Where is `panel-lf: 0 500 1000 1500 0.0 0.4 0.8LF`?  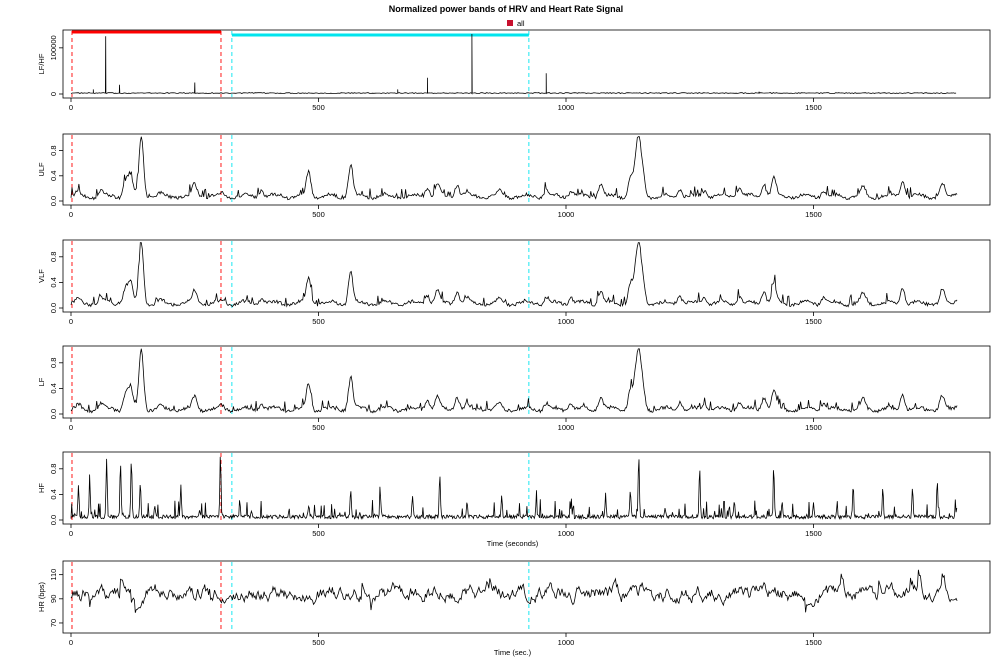 panel-lf: 0 500 1000 1500 0.0 0.4 0.8LF is located at coordinates (514, 388).